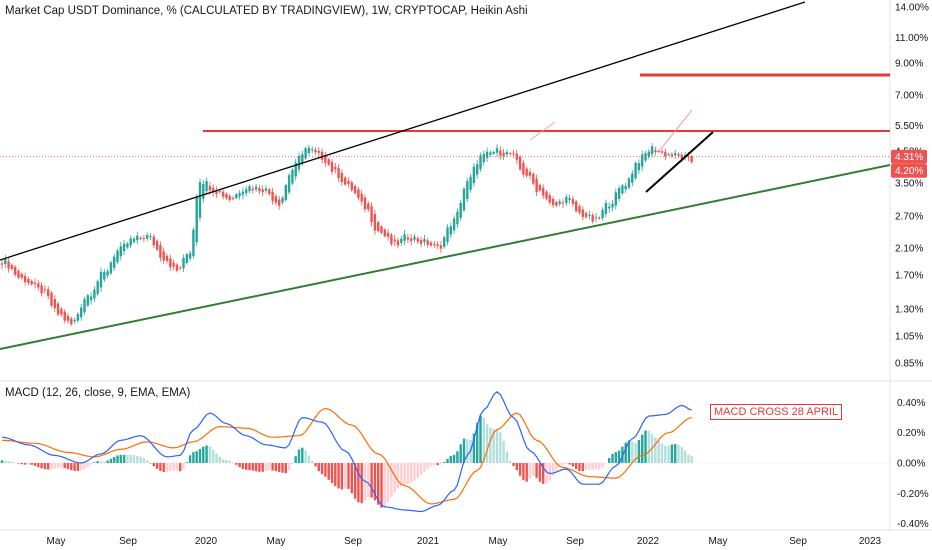  What do you see at coordinates (648, 541) in the screenshot?
I see `time-tick-label: 2022` at bounding box center [648, 541].